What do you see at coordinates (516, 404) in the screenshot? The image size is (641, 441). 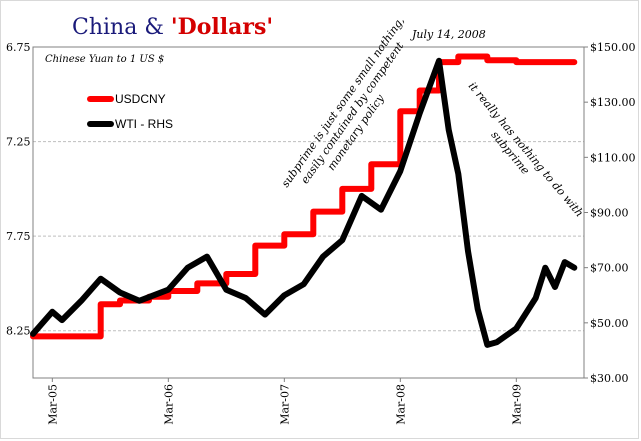 I see `x-tick-label: Mar-09` at bounding box center [516, 404].